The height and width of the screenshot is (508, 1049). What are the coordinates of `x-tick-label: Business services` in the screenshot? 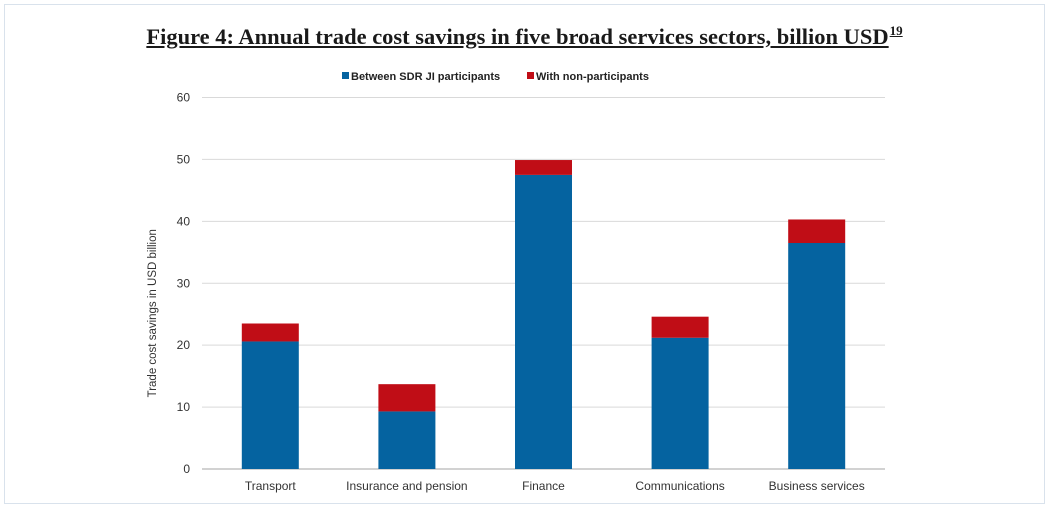 It's located at (817, 486).